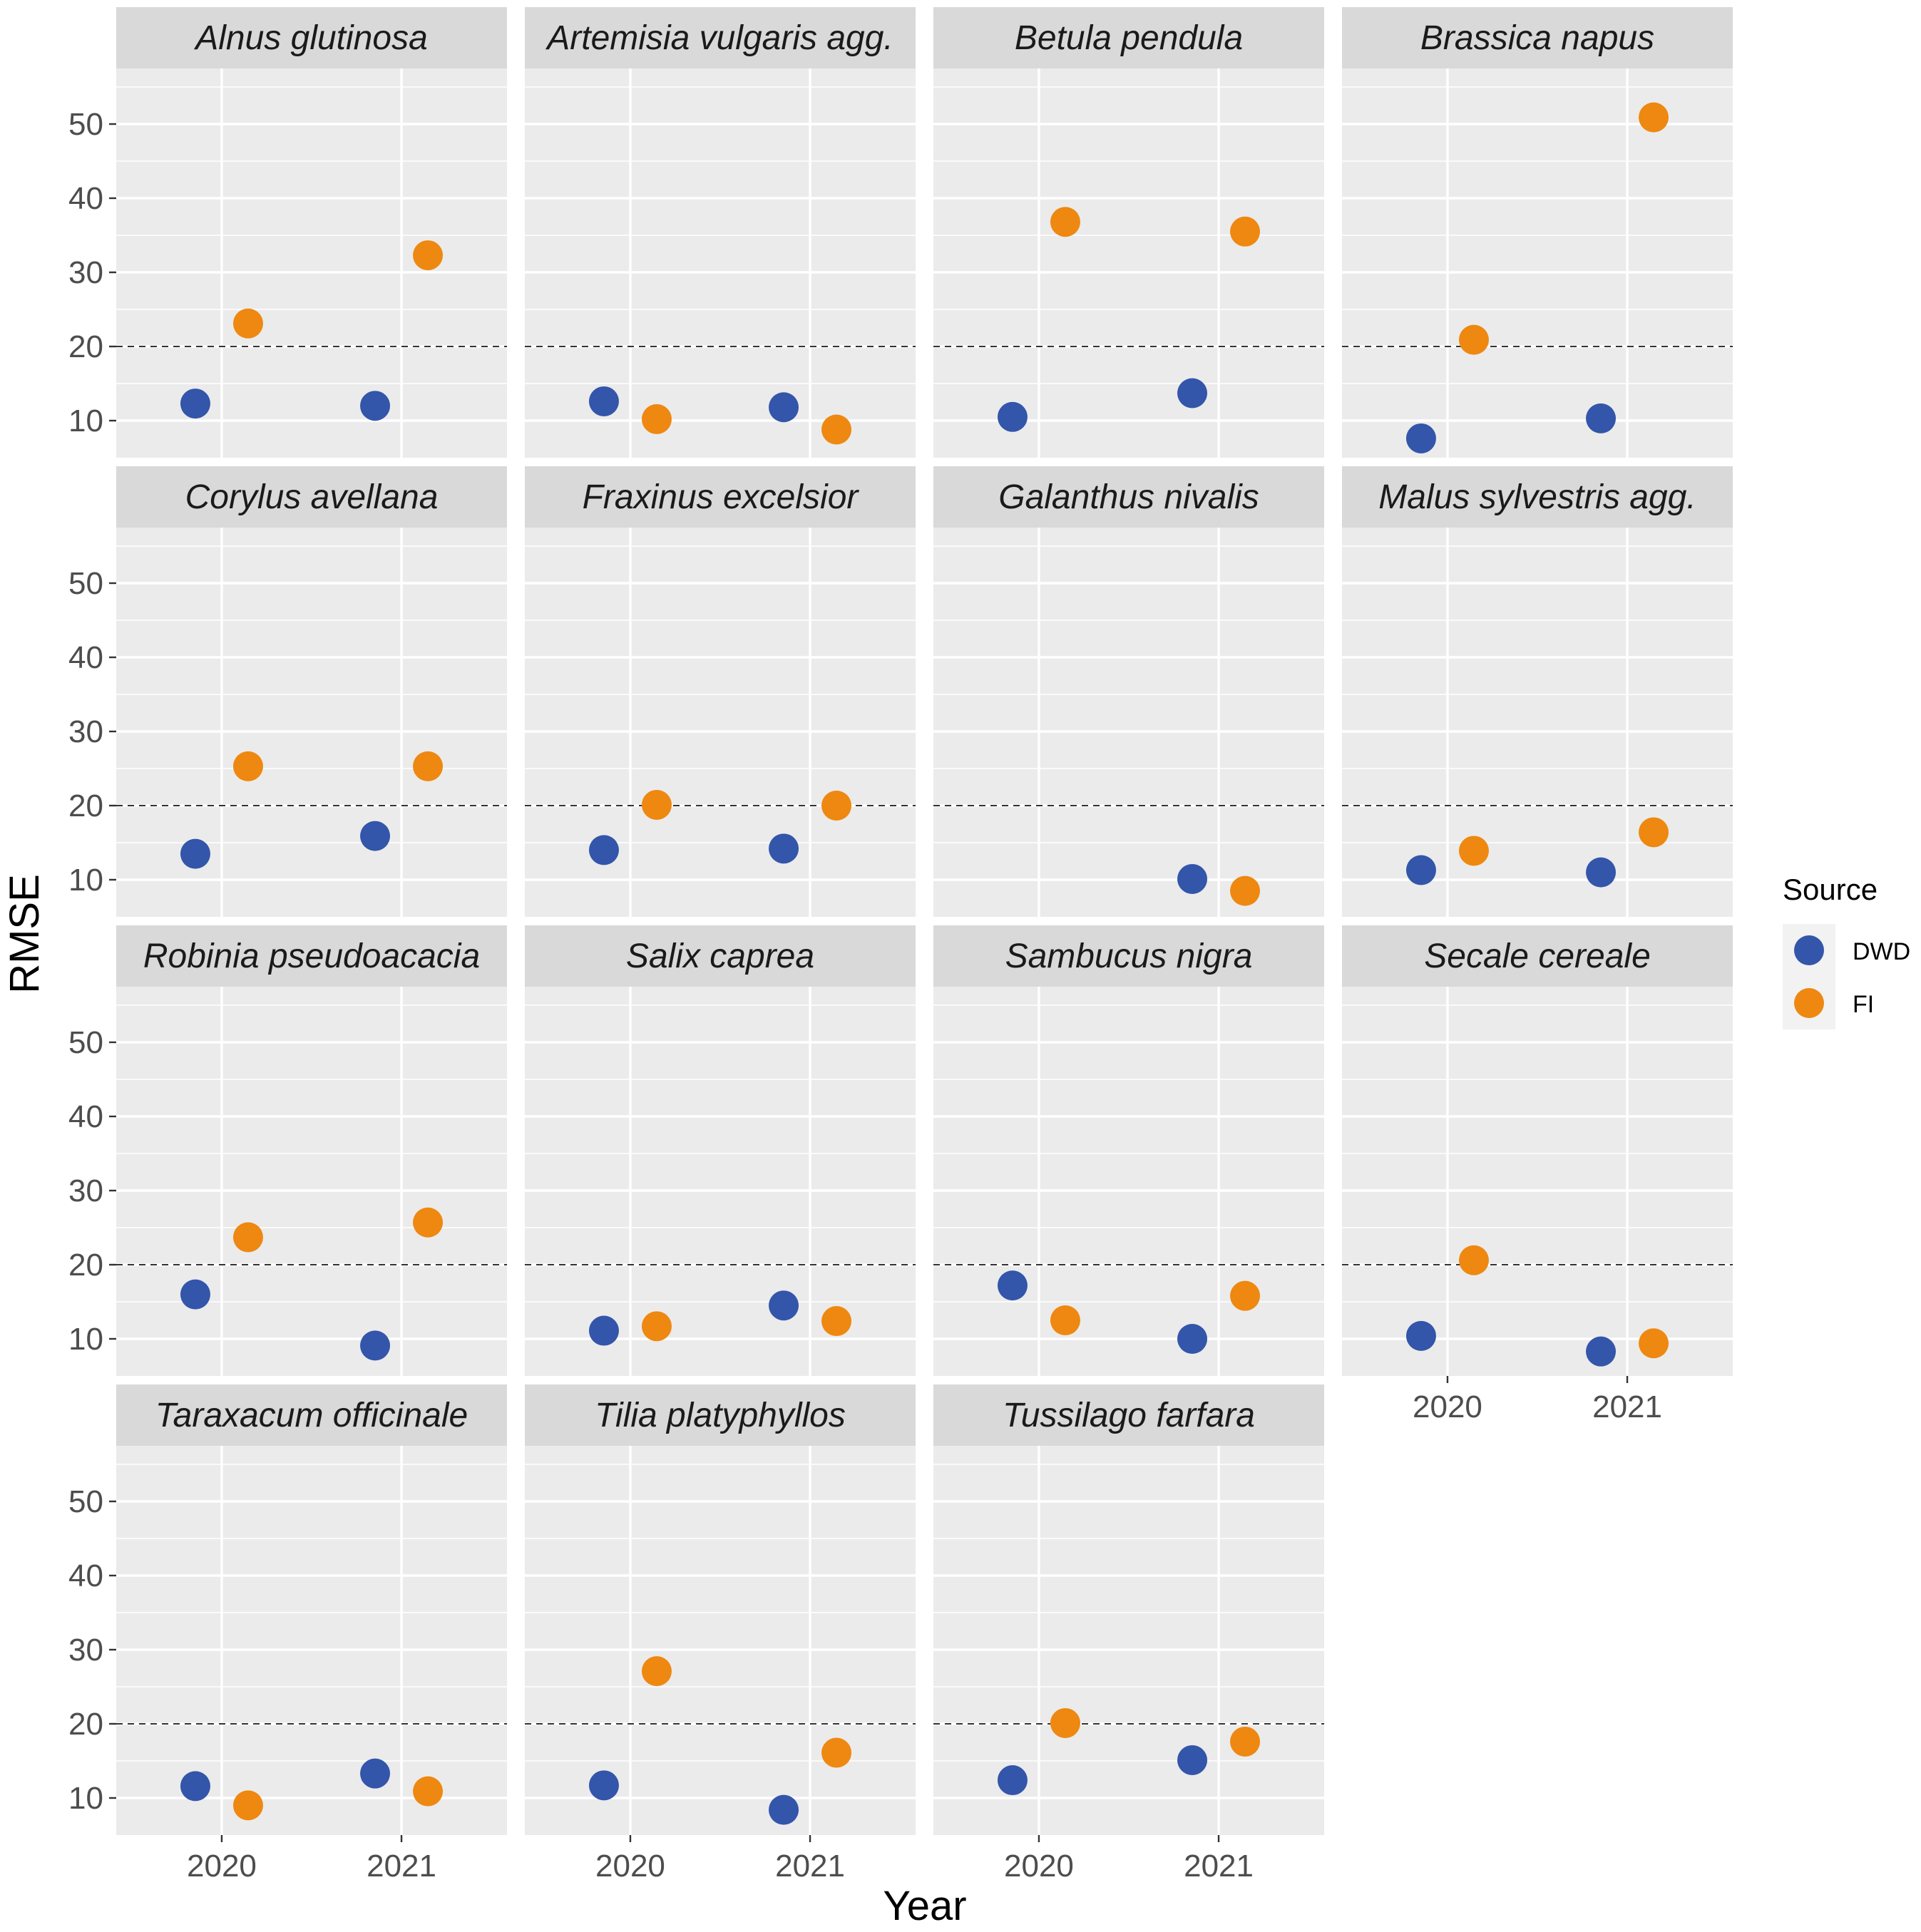  What do you see at coordinates (311, 1150) in the screenshot?
I see `facet-panel: Robinia pseudoacacia` at bounding box center [311, 1150].